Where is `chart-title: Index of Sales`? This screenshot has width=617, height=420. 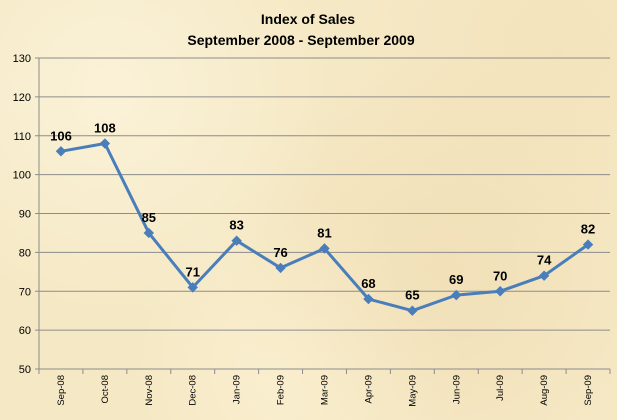 chart-title: Index of Sales is located at coordinates (308, 19).